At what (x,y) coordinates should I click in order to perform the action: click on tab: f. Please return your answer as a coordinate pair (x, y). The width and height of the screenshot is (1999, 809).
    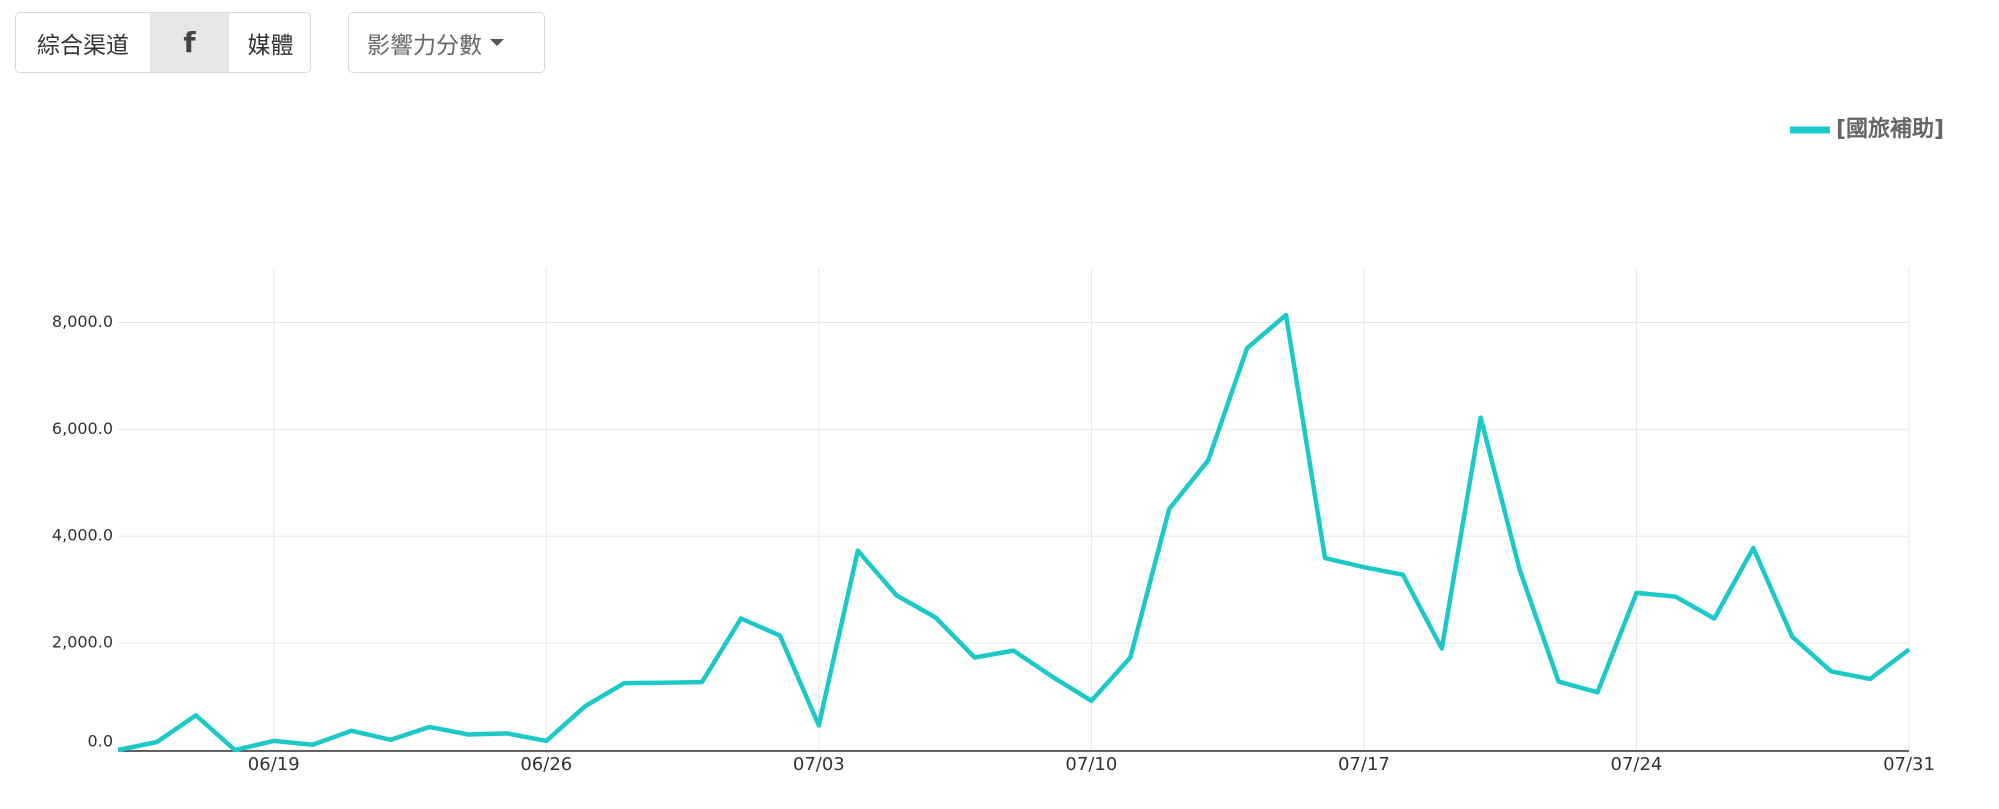
    Looking at the image, I should click on (189, 42).